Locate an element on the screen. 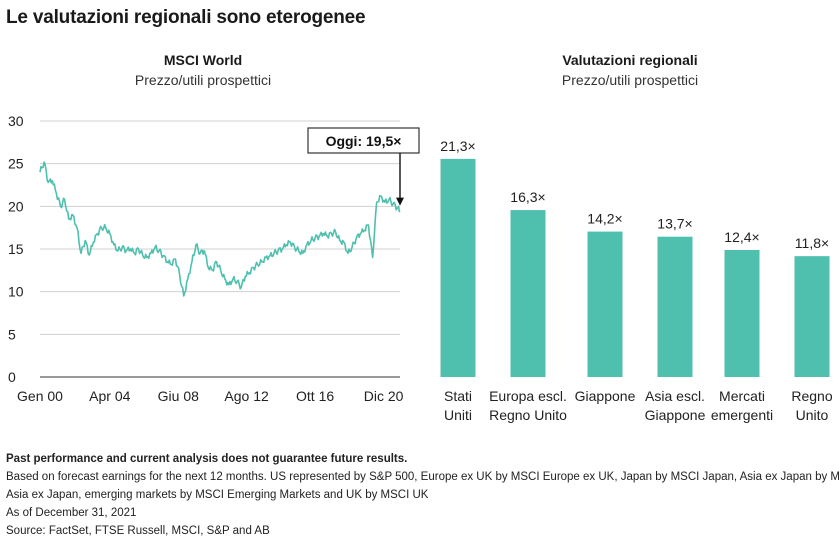 Image resolution: width=840 pixels, height=540 pixels. bar-value-label: 13,7× is located at coordinates (674, 224).